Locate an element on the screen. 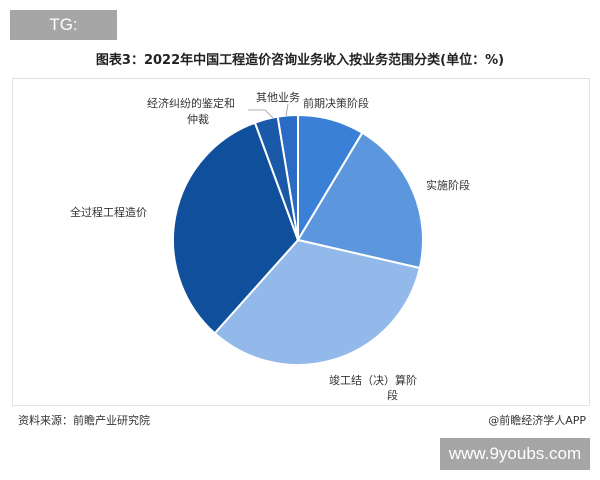 The height and width of the screenshot is (480, 600). slice-label-4: 经济纠纷的鉴定和仲裁 is located at coordinates (191, 111).